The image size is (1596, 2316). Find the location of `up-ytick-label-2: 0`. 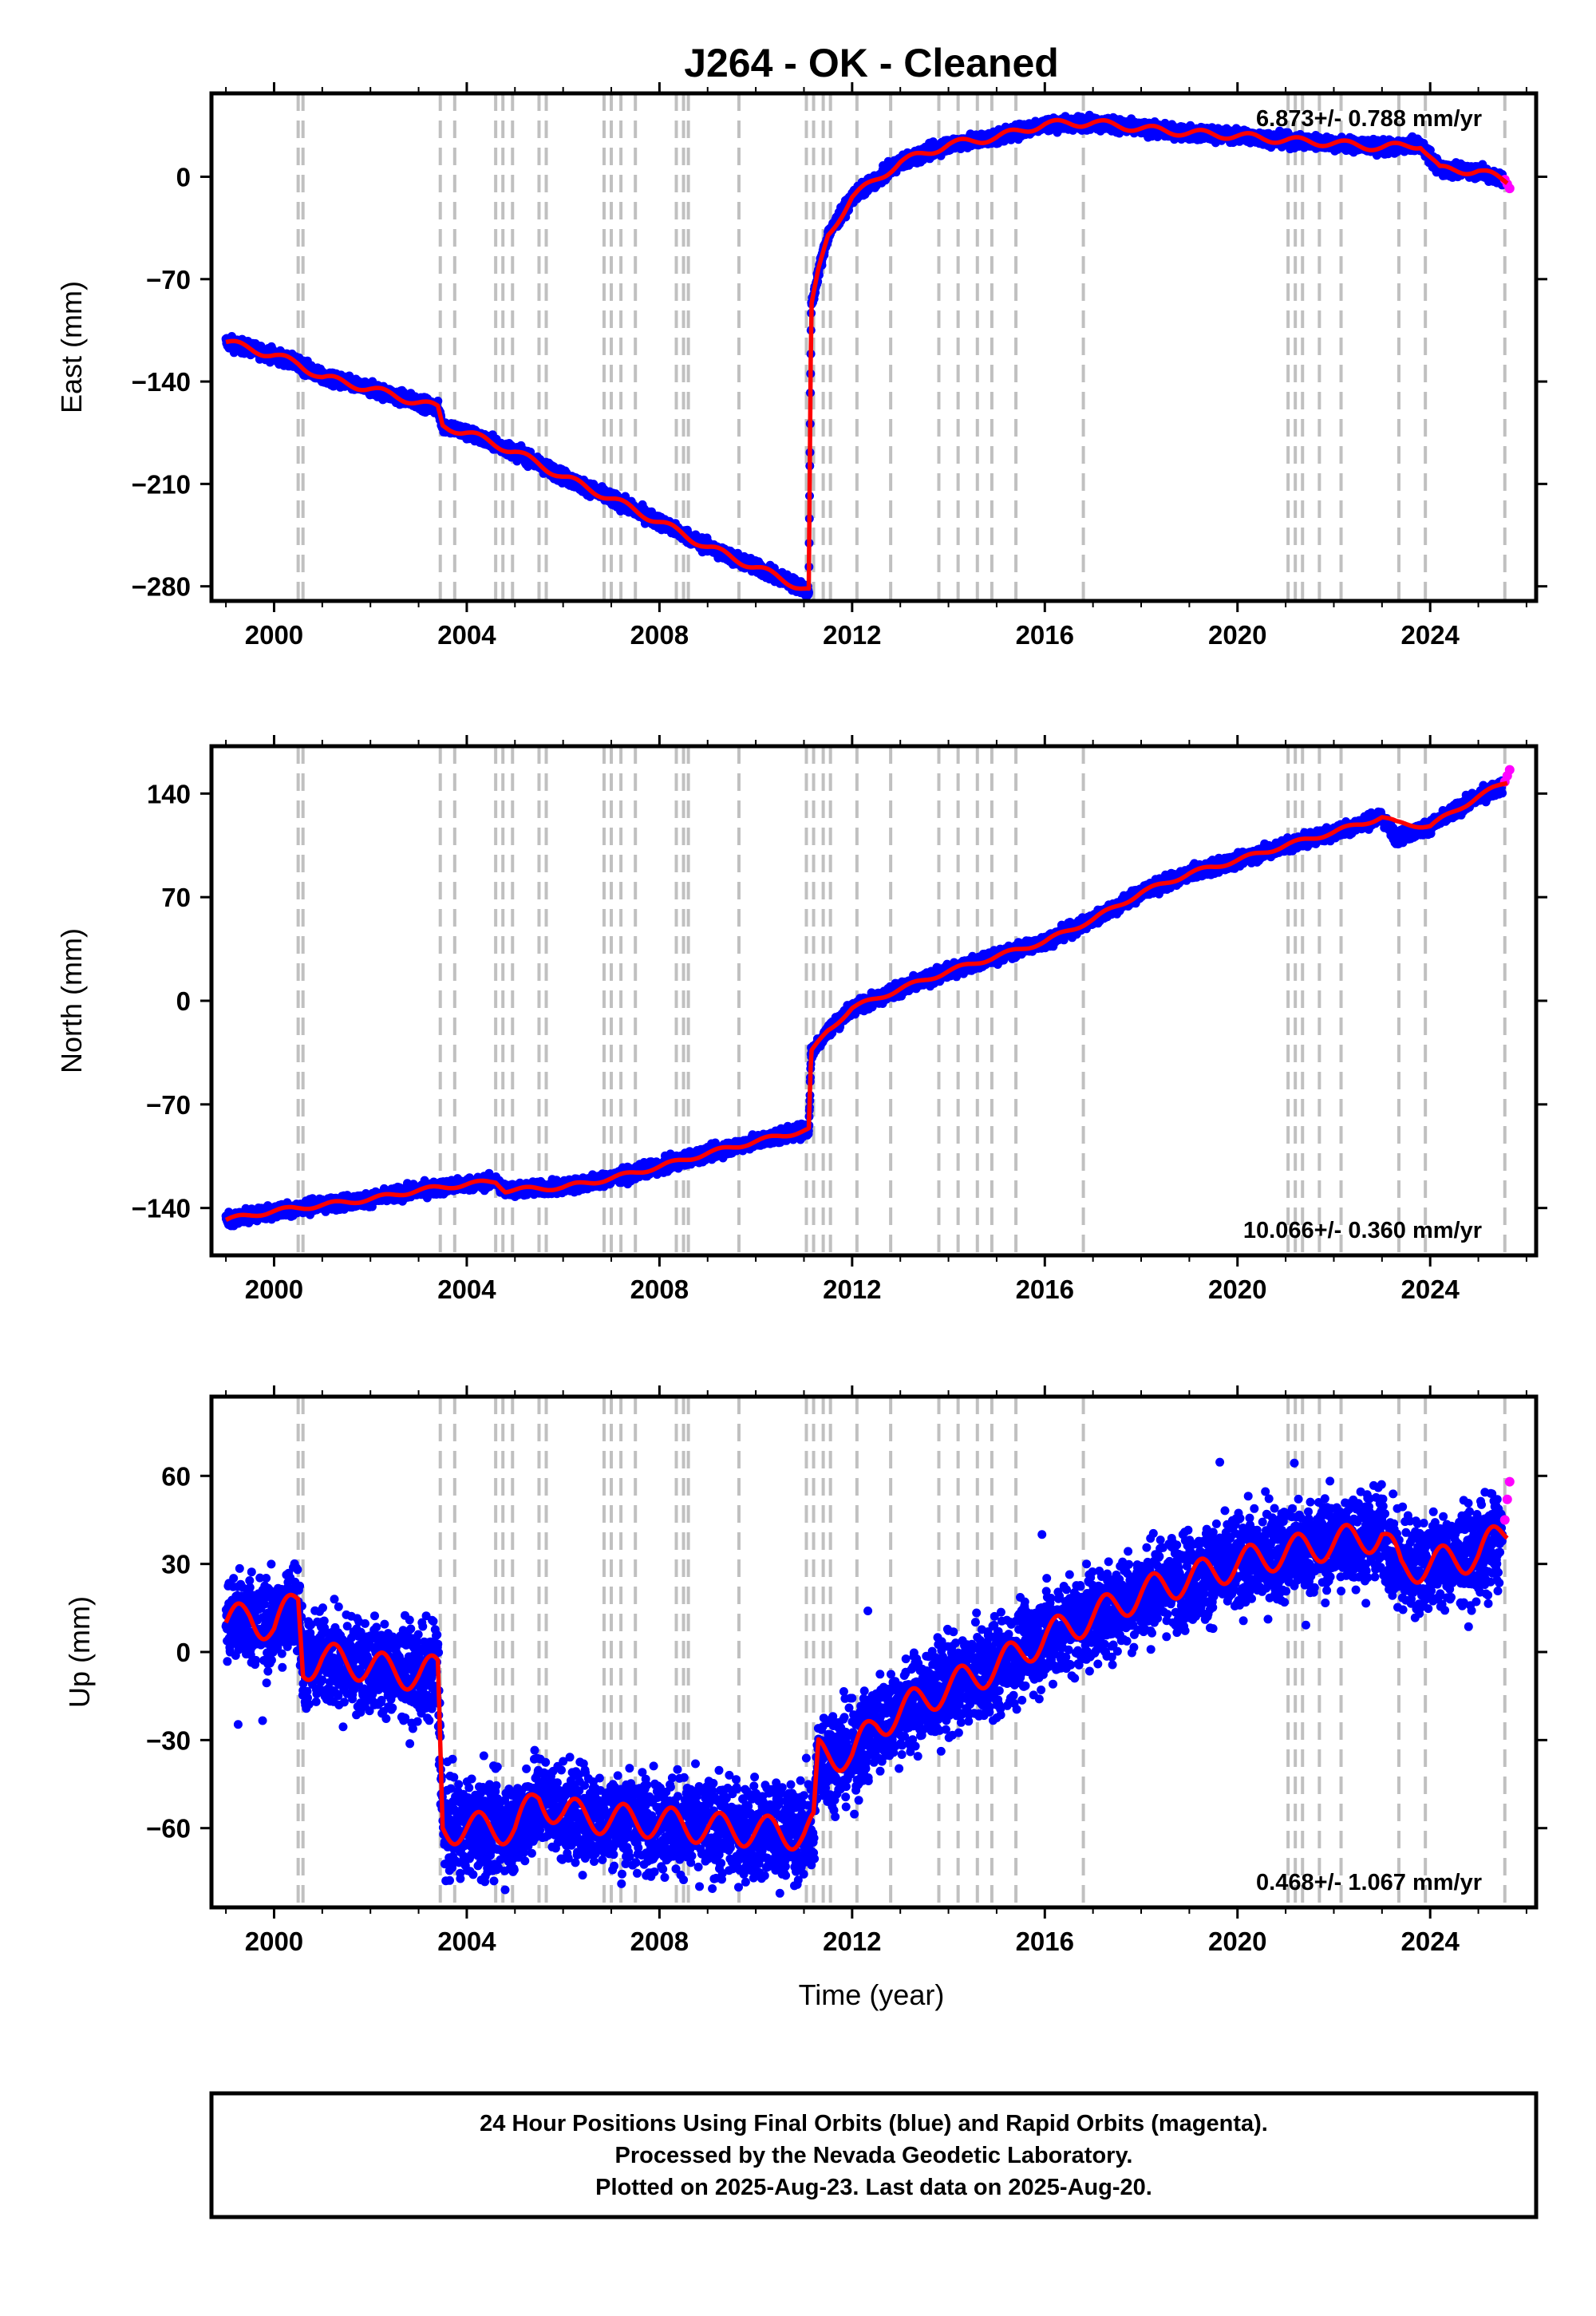

up-ytick-label-2: 0 is located at coordinates (183, 1653).